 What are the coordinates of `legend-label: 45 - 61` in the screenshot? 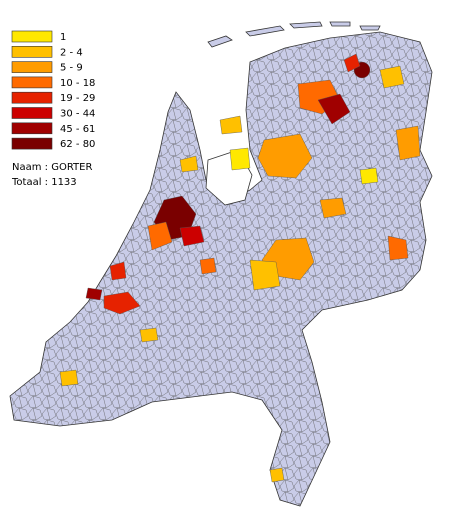 It's located at (77, 129).